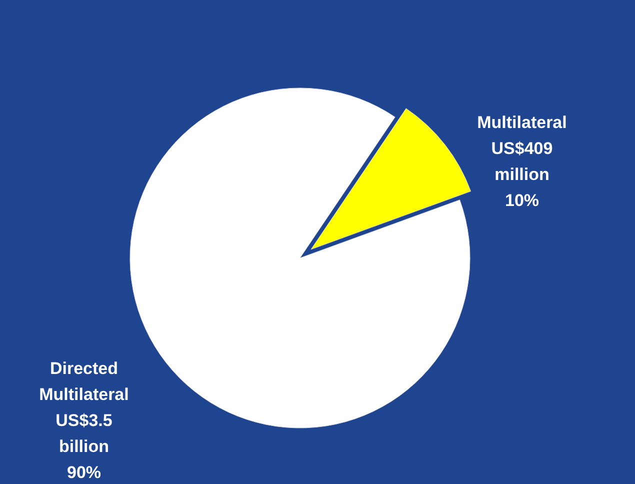 The width and height of the screenshot is (635, 484). Describe the element at coordinates (522, 174) in the screenshot. I see `data-label: US$409 million 10%` at that location.